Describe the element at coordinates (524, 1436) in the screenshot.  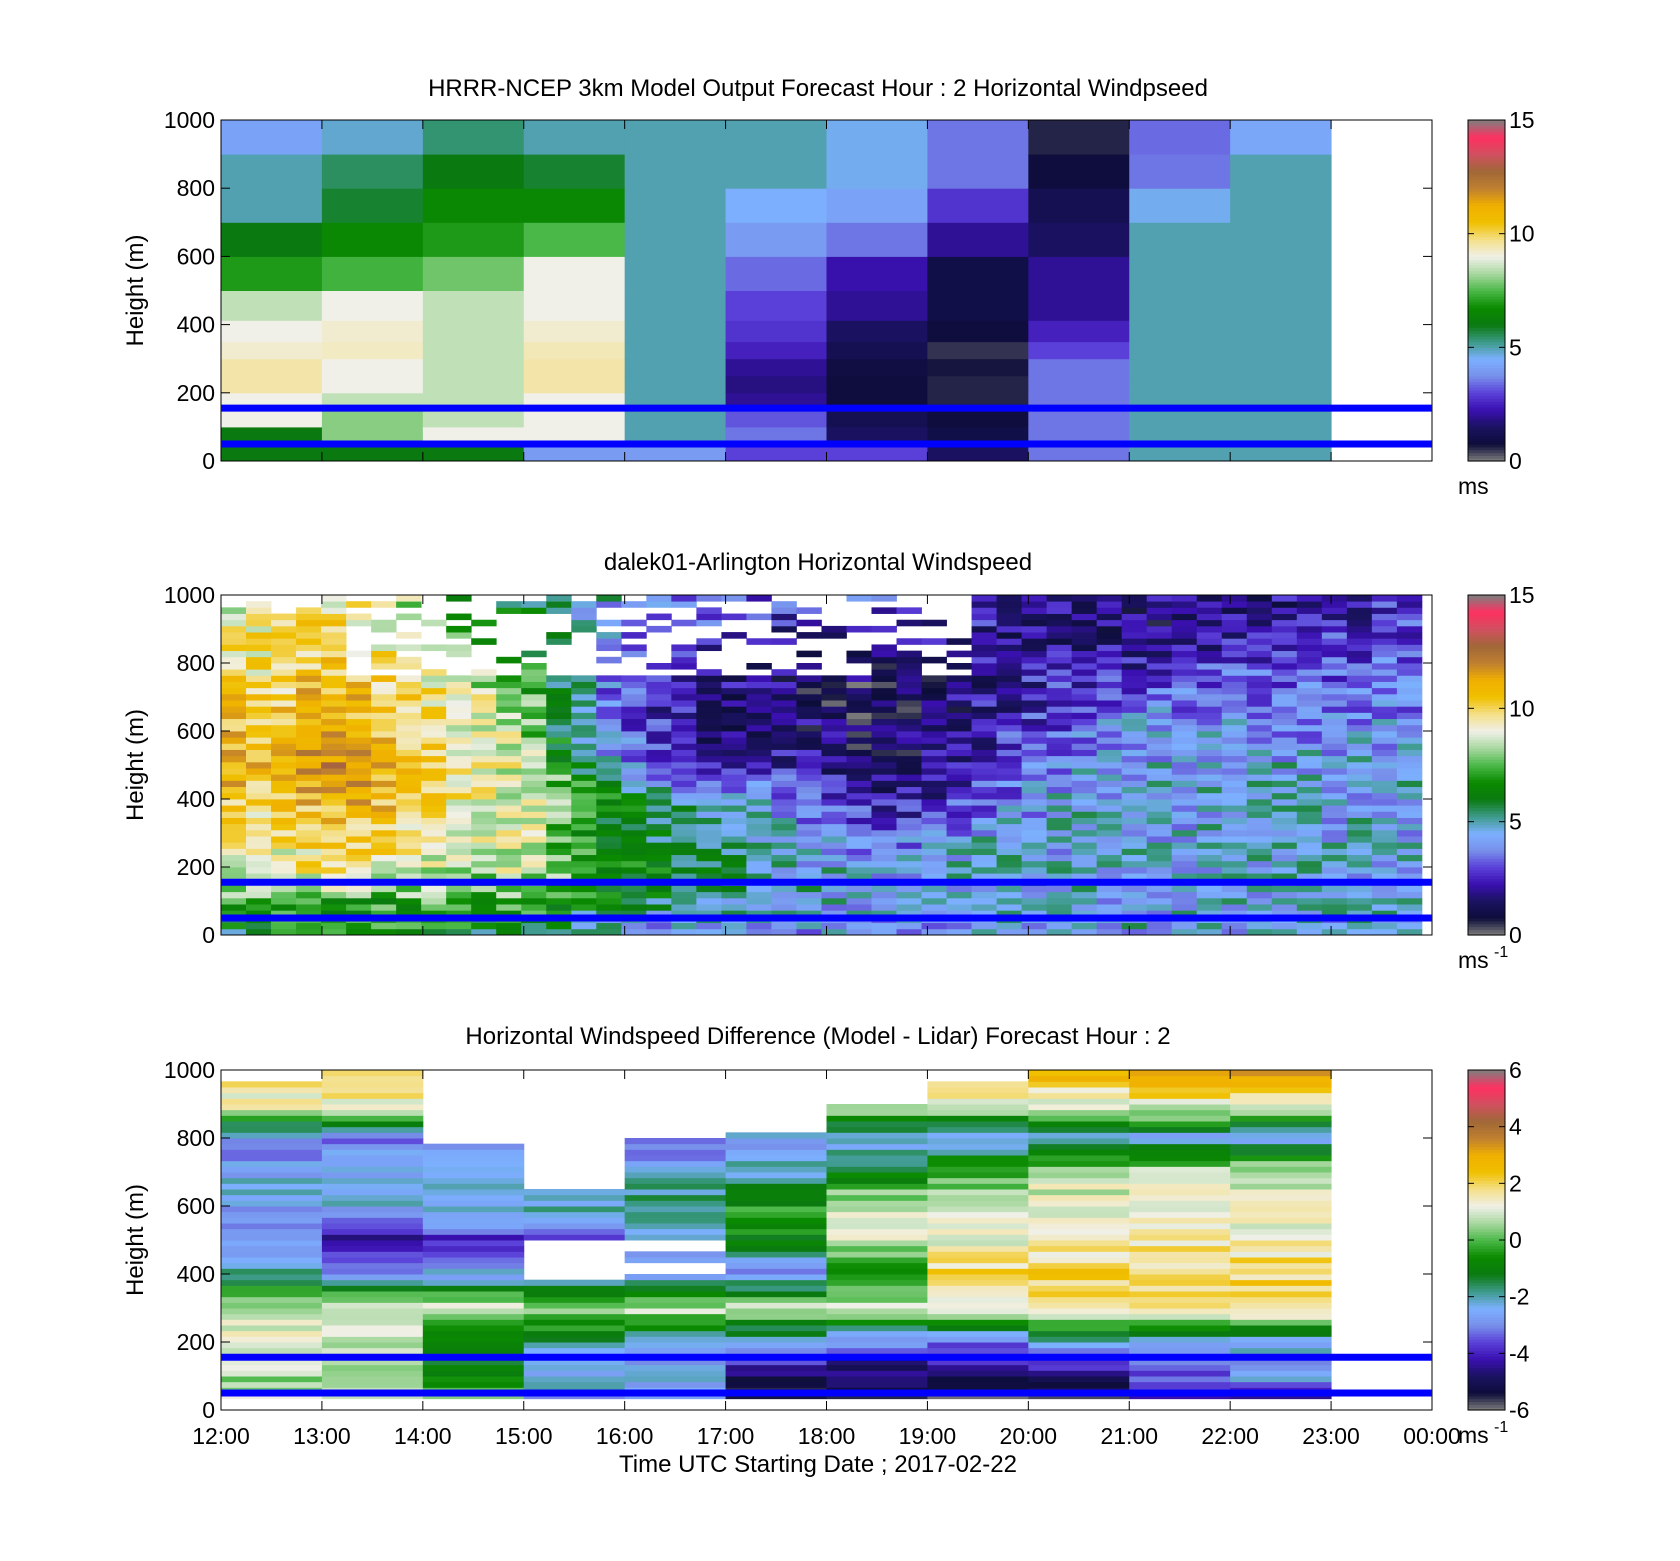
I see `x-tick-label: 15:00` at that location.